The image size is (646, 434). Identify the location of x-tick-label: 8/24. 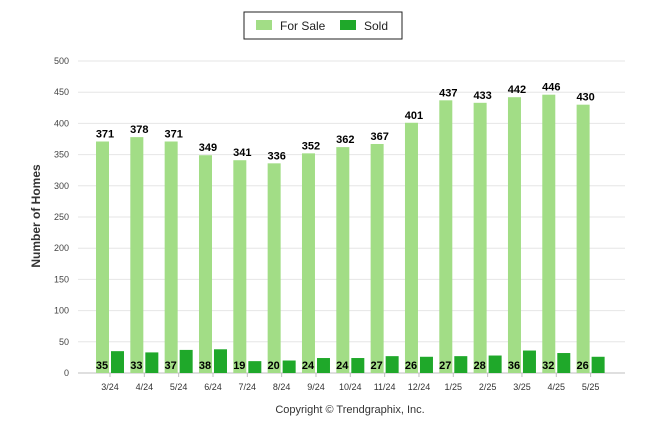
(282, 387).